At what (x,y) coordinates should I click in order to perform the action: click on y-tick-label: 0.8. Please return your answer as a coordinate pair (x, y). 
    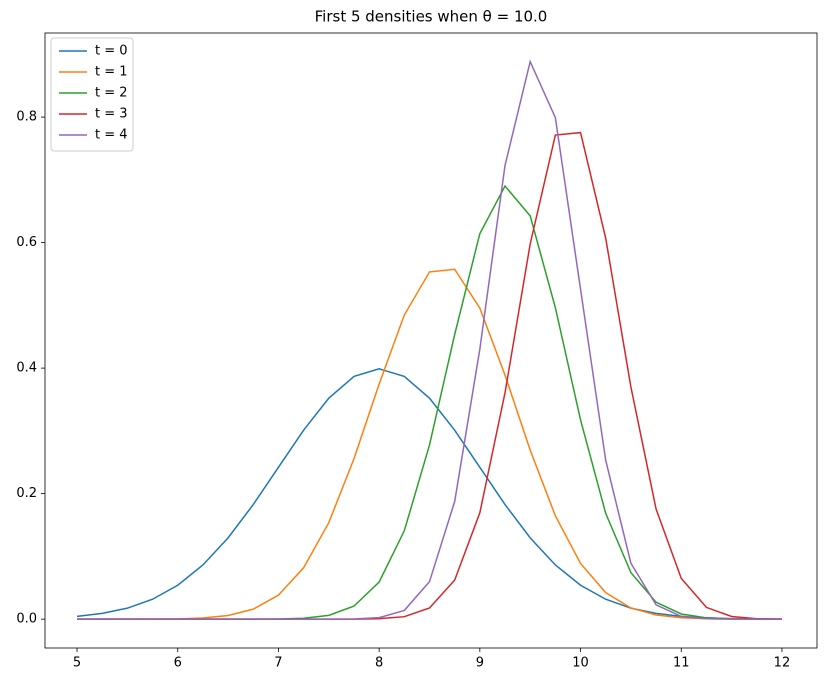
    Looking at the image, I should click on (26, 117).